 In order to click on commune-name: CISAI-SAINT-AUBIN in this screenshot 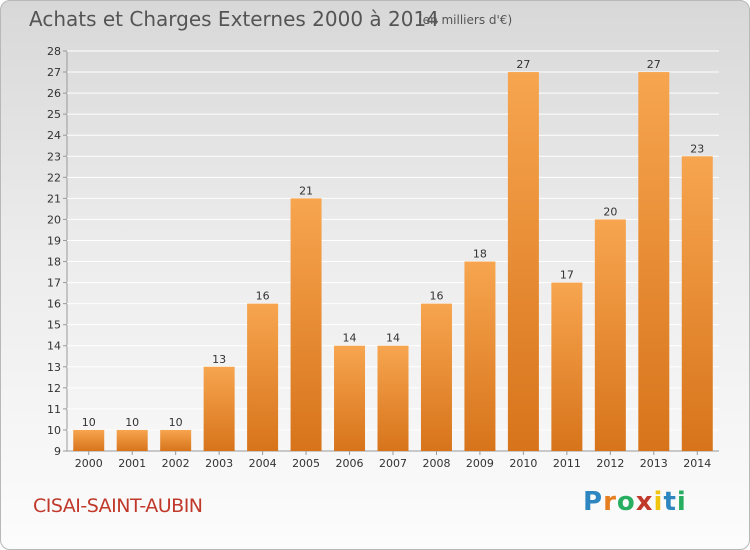, I will do `click(118, 506)`.